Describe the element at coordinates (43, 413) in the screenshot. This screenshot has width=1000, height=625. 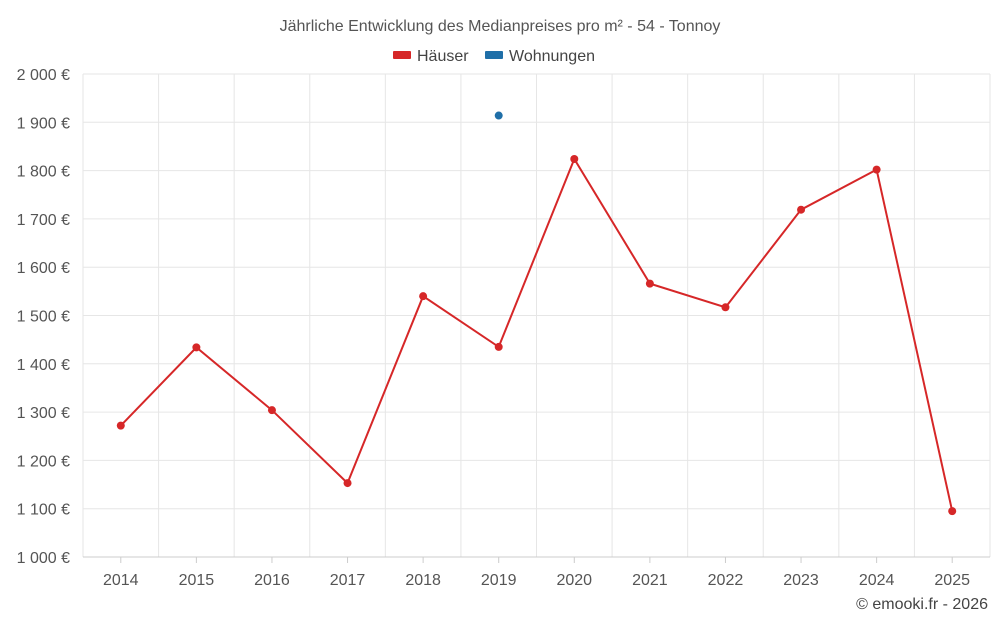
I see `y-tick-label: 1 300 €` at that location.